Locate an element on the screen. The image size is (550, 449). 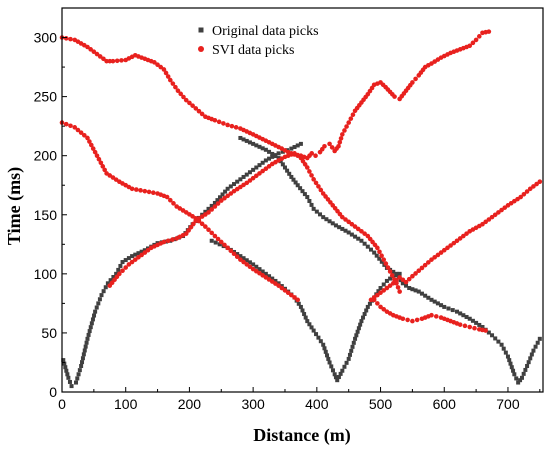
y-axis-title: Time (ms) is located at coordinates (14, 206).